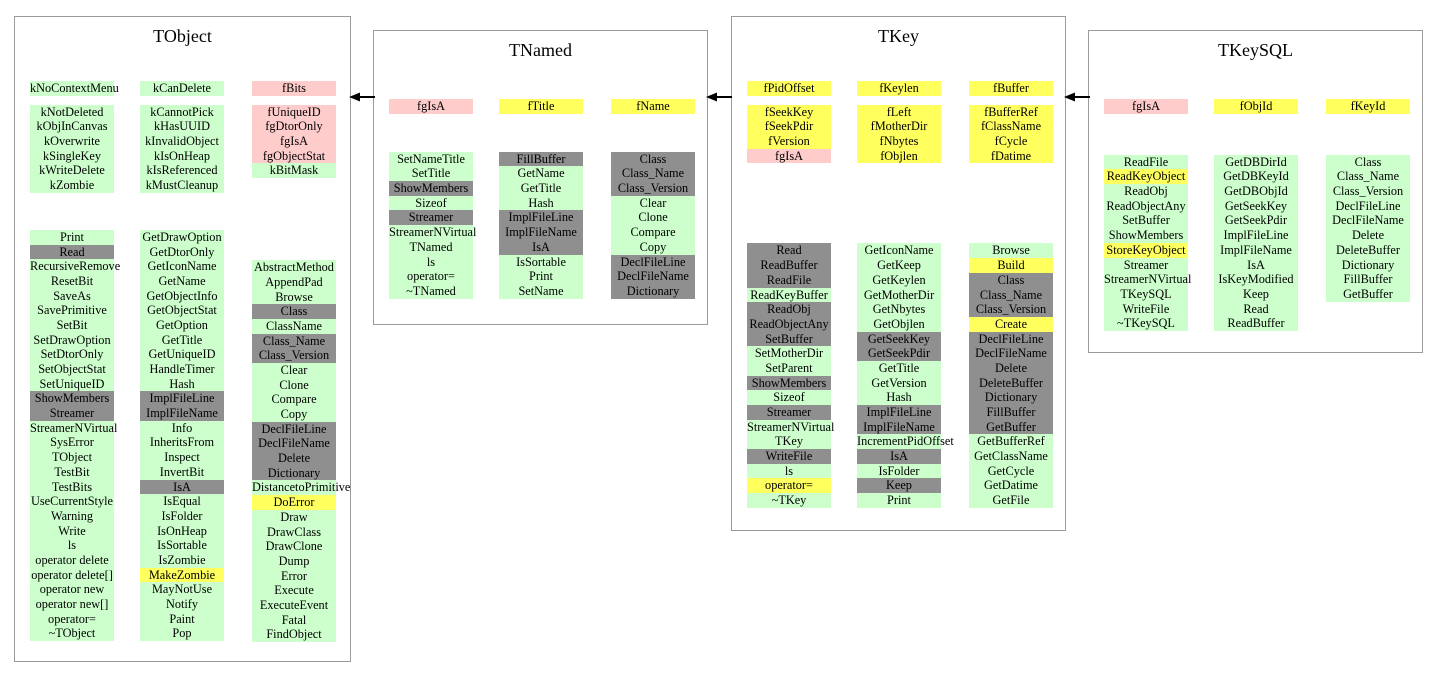  Describe the element at coordinates (431, 291) in the screenshot. I see `member-cell: ~TNamed` at that location.